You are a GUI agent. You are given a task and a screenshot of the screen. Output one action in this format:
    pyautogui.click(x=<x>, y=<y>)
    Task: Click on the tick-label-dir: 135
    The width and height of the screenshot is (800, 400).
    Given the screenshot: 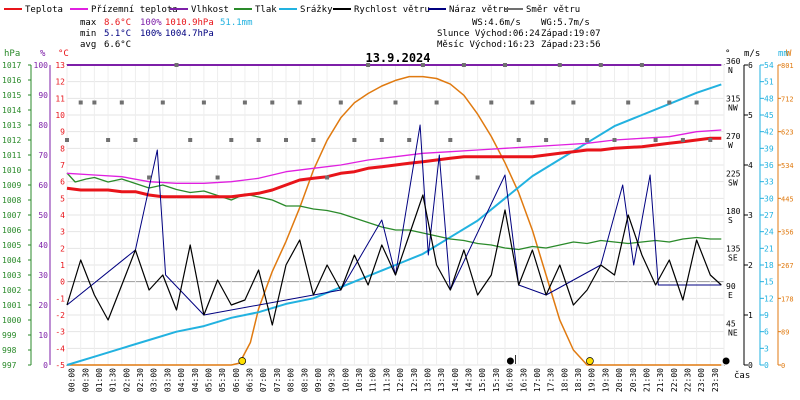 What is the action you would take?
    pyautogui.click(x=733, y=249)
    